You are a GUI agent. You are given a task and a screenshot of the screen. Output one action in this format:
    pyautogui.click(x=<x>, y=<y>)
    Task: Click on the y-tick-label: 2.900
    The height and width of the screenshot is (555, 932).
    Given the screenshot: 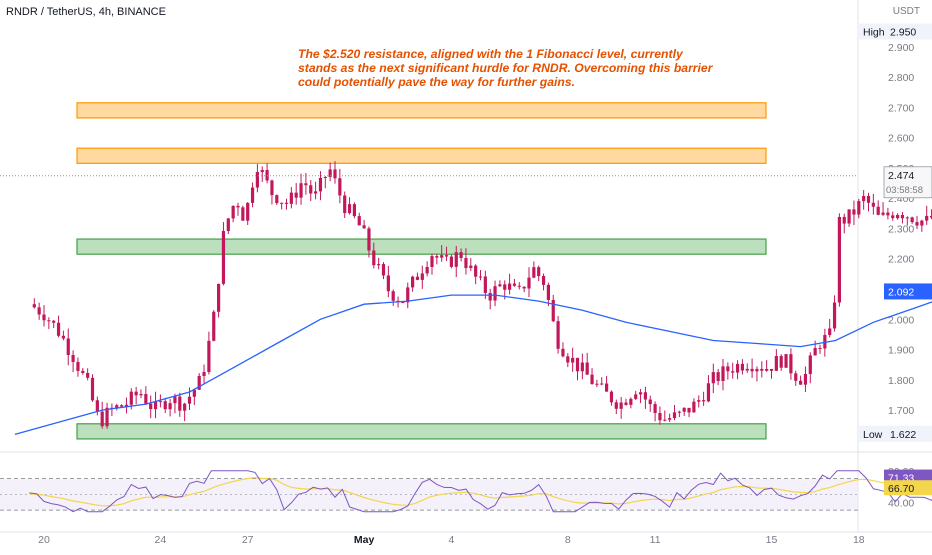 What is the action you would take?
    pyautogui.click(x=901, y=48)
    